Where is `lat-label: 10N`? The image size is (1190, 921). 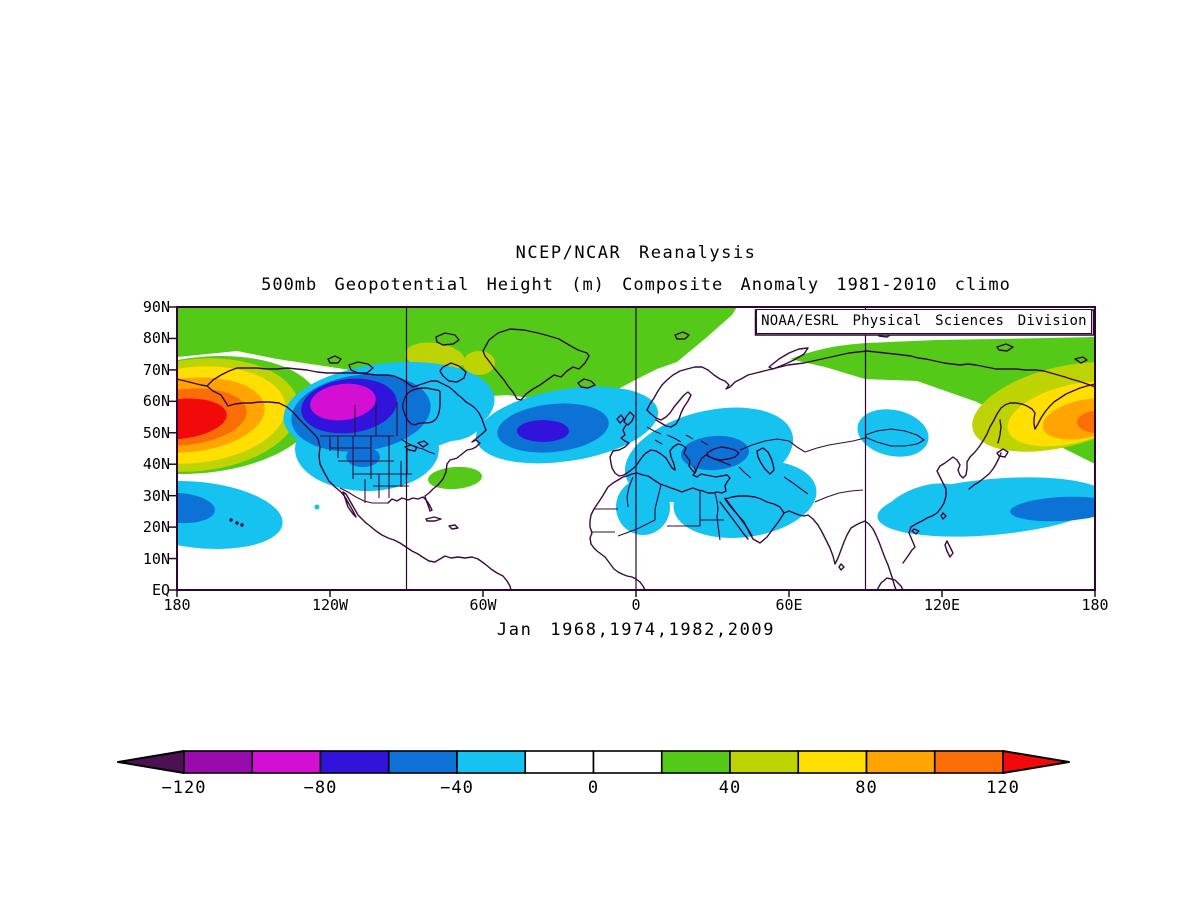 lat-label: 10N is located at coordinates (156, 558).